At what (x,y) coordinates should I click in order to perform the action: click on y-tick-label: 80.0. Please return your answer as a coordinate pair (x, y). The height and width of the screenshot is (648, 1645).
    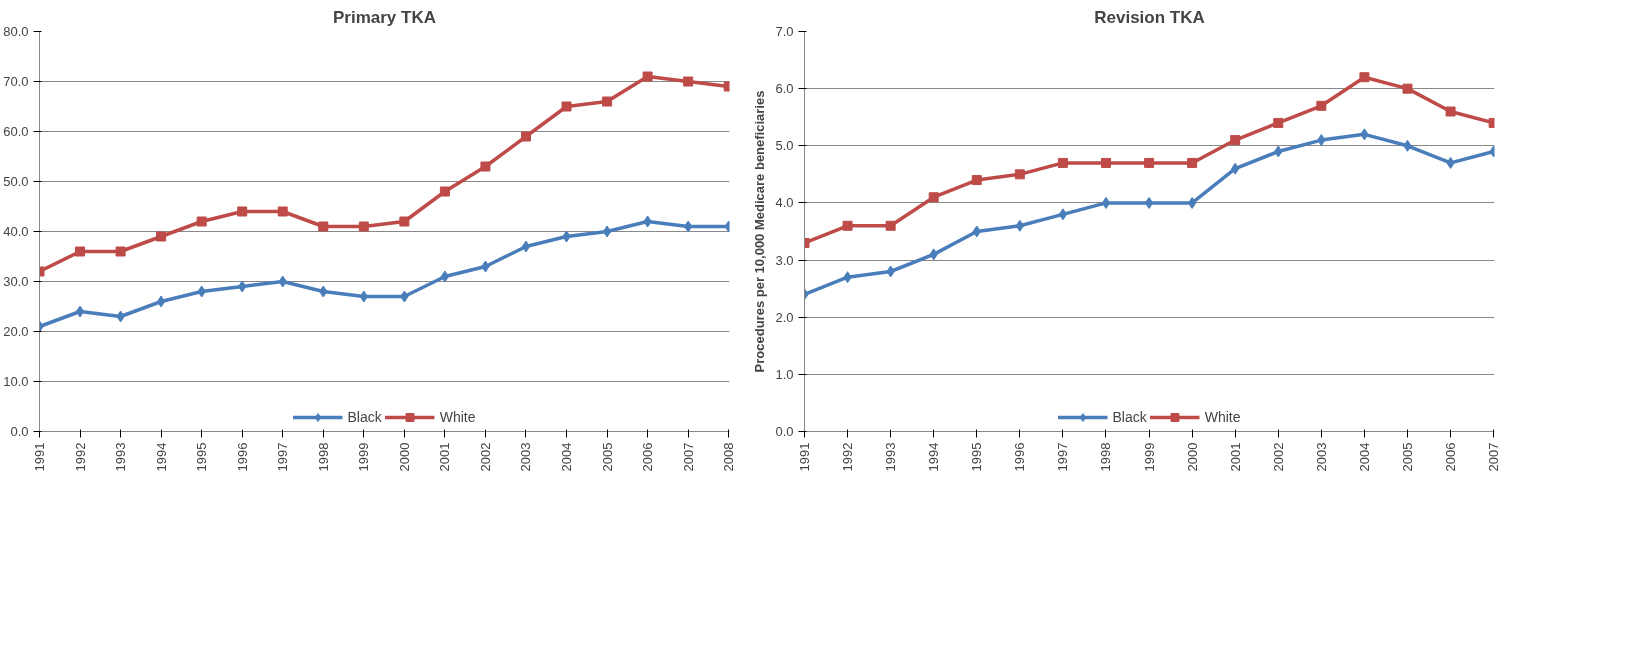
    Looking at the image, I should click on (16, 31).